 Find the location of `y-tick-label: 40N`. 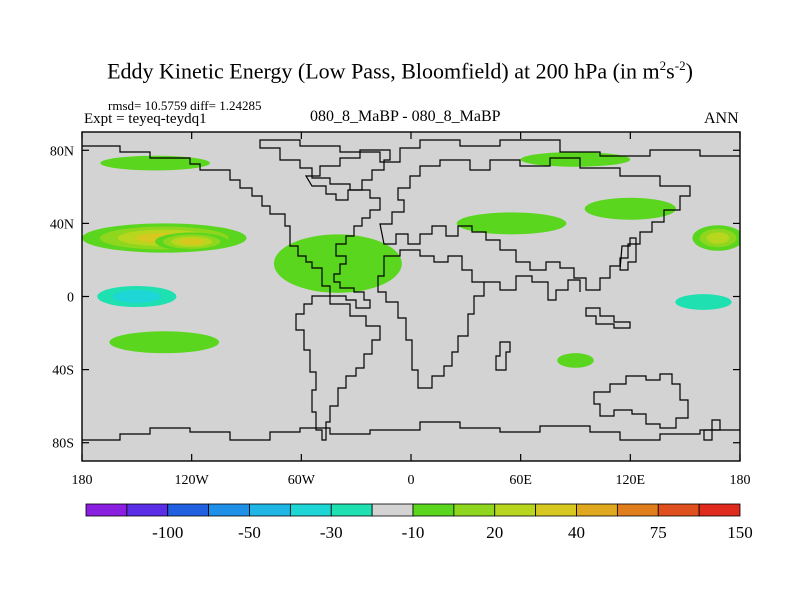

y-tick-label: 40N is located at coordinates (62, 224).